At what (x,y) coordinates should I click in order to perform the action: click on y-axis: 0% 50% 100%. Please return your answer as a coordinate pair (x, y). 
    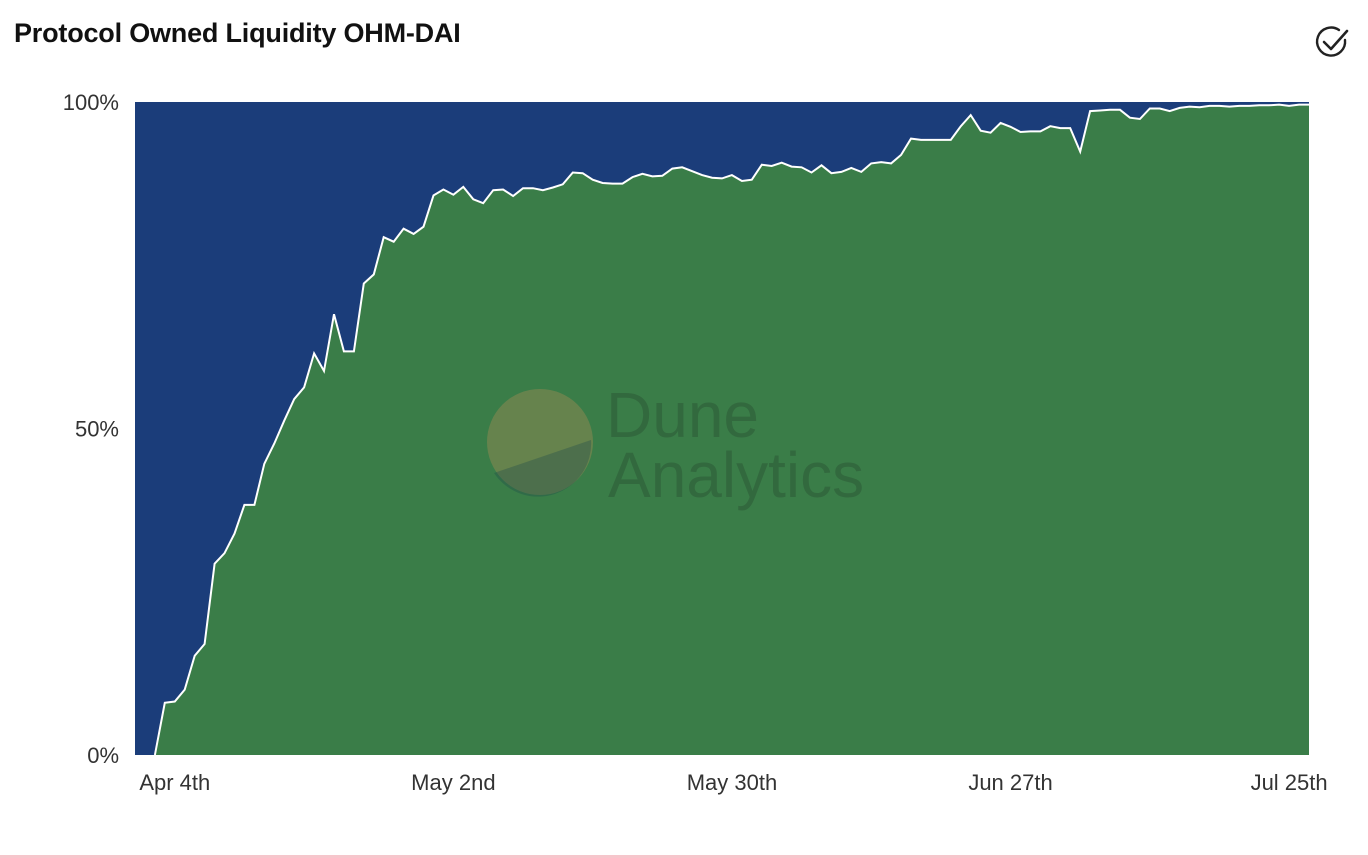
    Looking at the image, I should click on (91, 429).